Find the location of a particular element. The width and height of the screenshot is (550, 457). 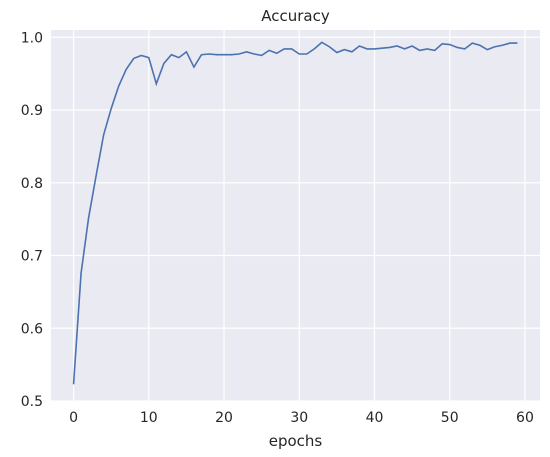

chart-title: Accuracy is located at coordinates (295, 16).